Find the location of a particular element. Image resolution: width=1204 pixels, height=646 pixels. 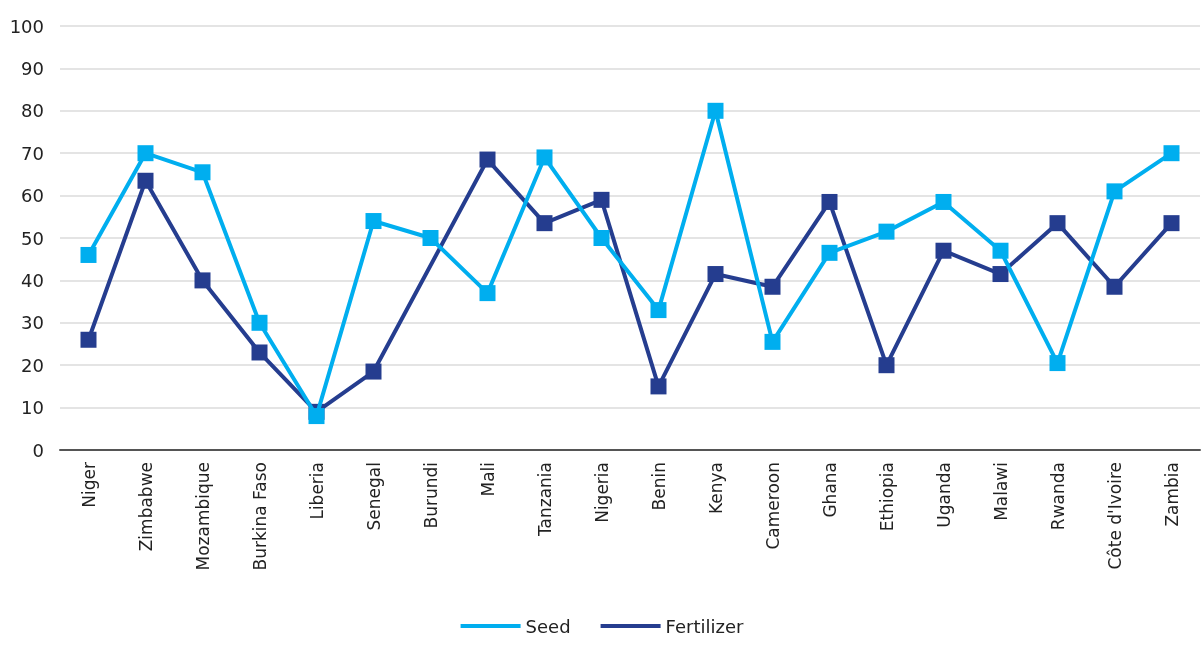

y-tick-label: 50 is located at coordinates (32, 238).